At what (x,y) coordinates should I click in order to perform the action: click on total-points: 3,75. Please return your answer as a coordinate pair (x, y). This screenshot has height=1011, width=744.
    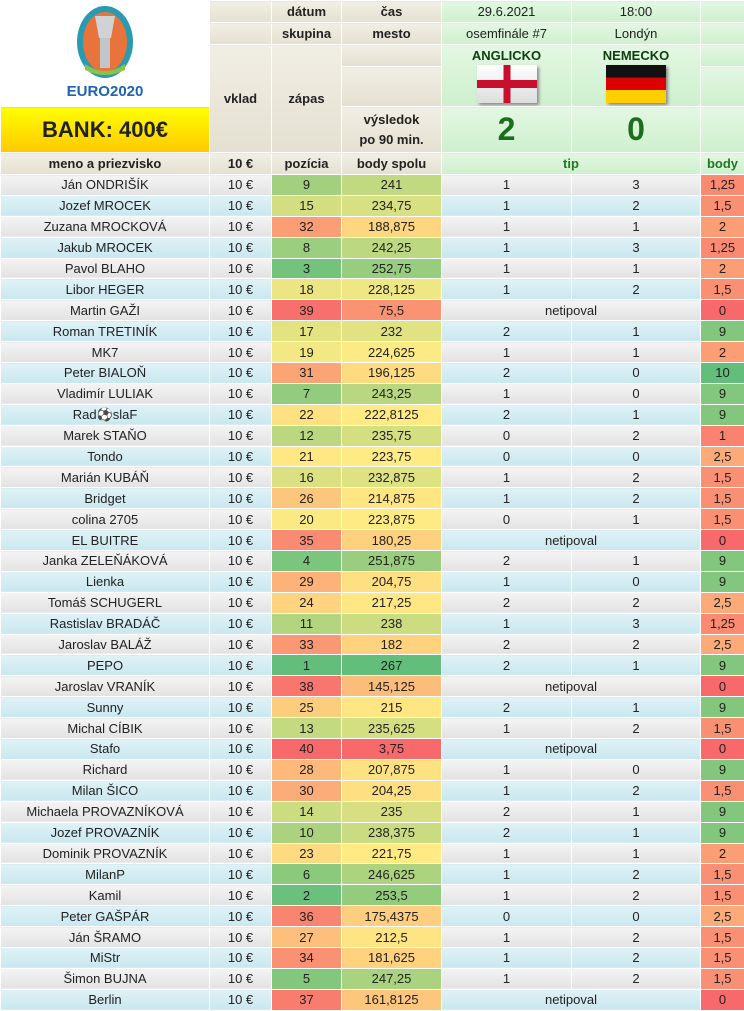
    Looking at the image, I should click on (392, 749).